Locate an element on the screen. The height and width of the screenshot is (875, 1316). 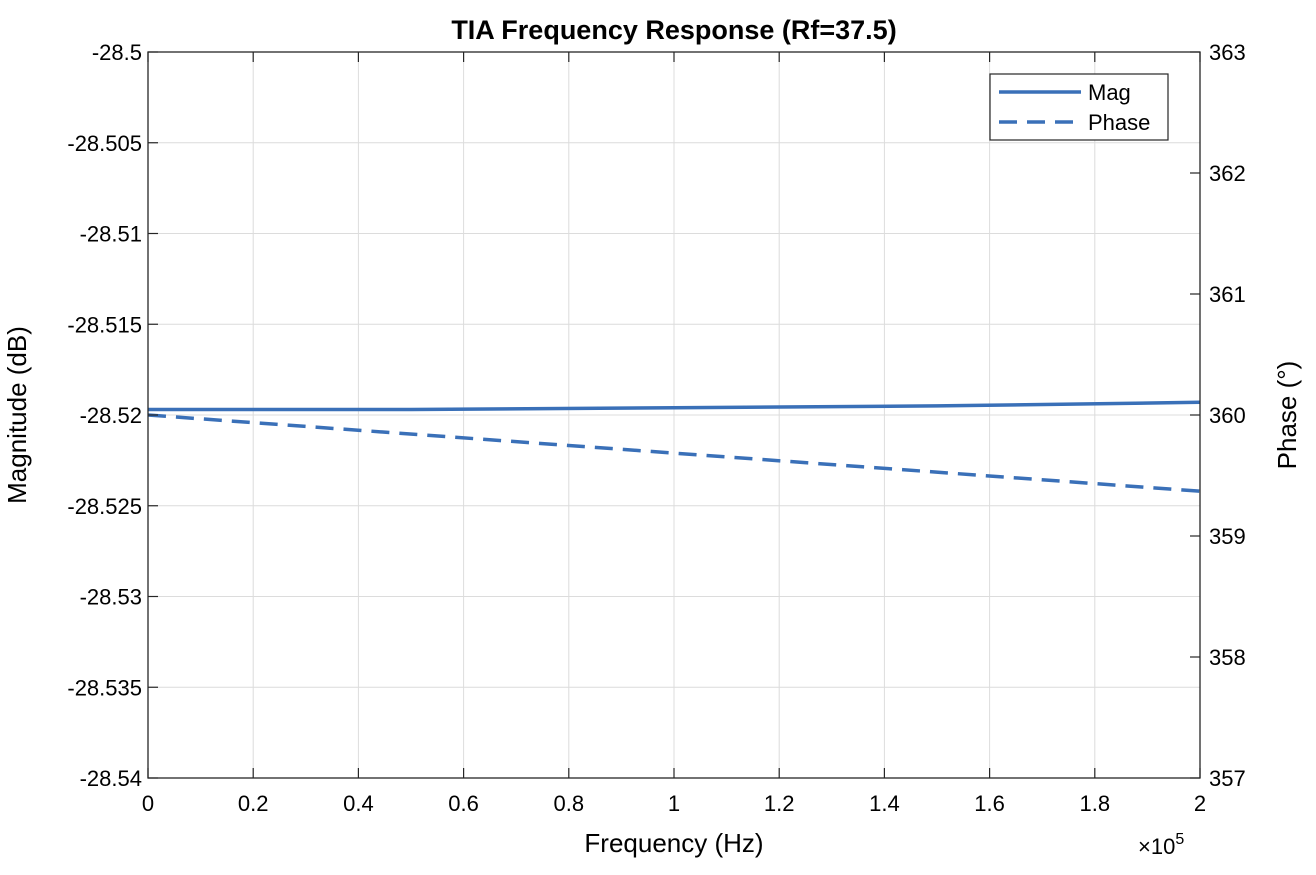
x-tick-label: 1.2 is located at coordinates (779, 803).